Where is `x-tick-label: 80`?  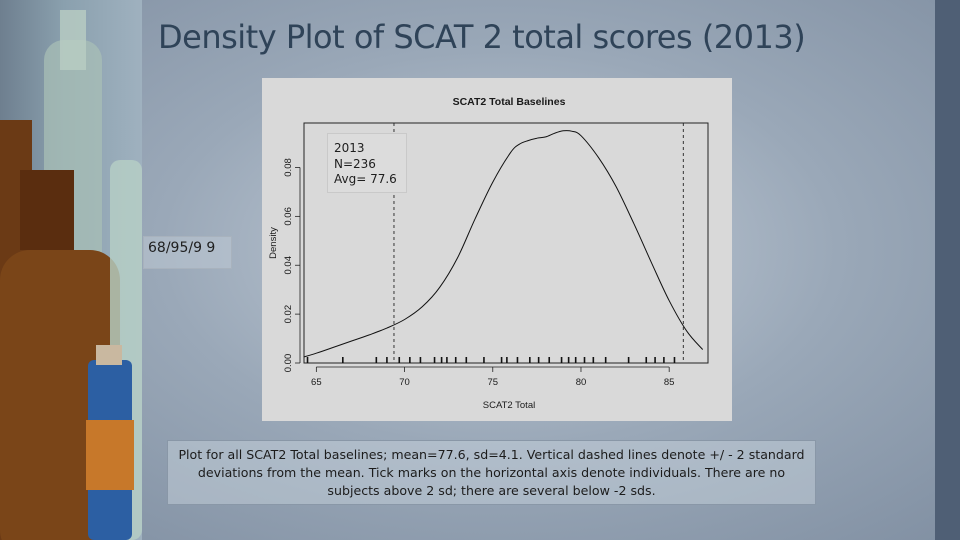
x-tick-label: 80 is located at coordinates (581, 382).